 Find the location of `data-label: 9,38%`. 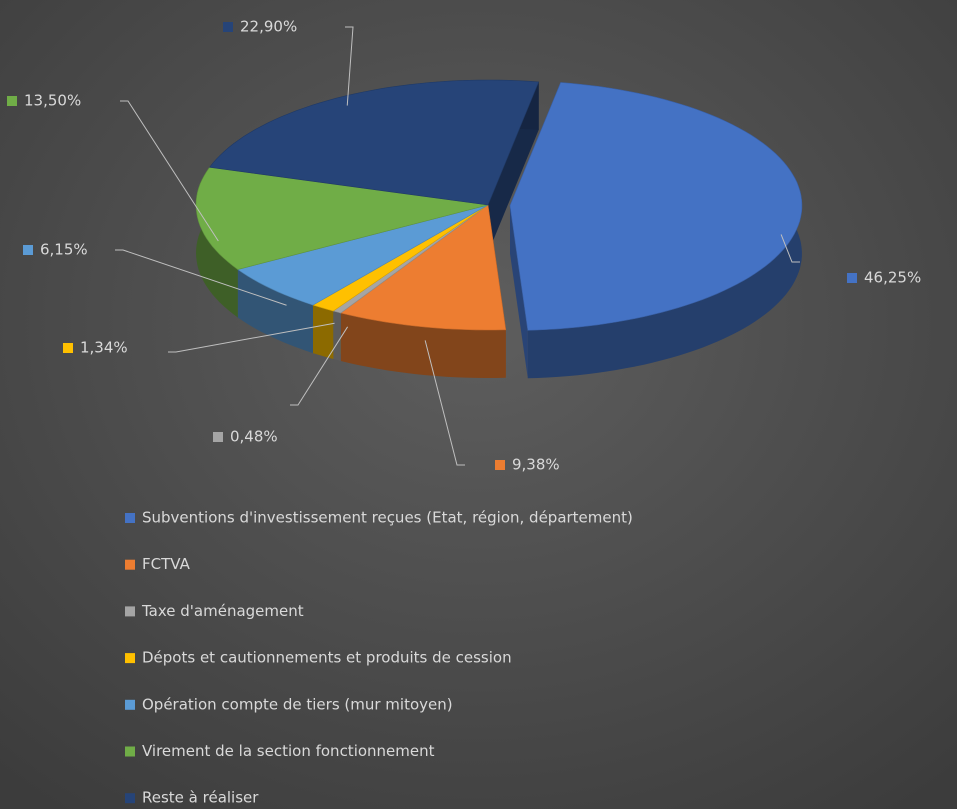

data-label: 9,38% is located at coordinates (536, 465).